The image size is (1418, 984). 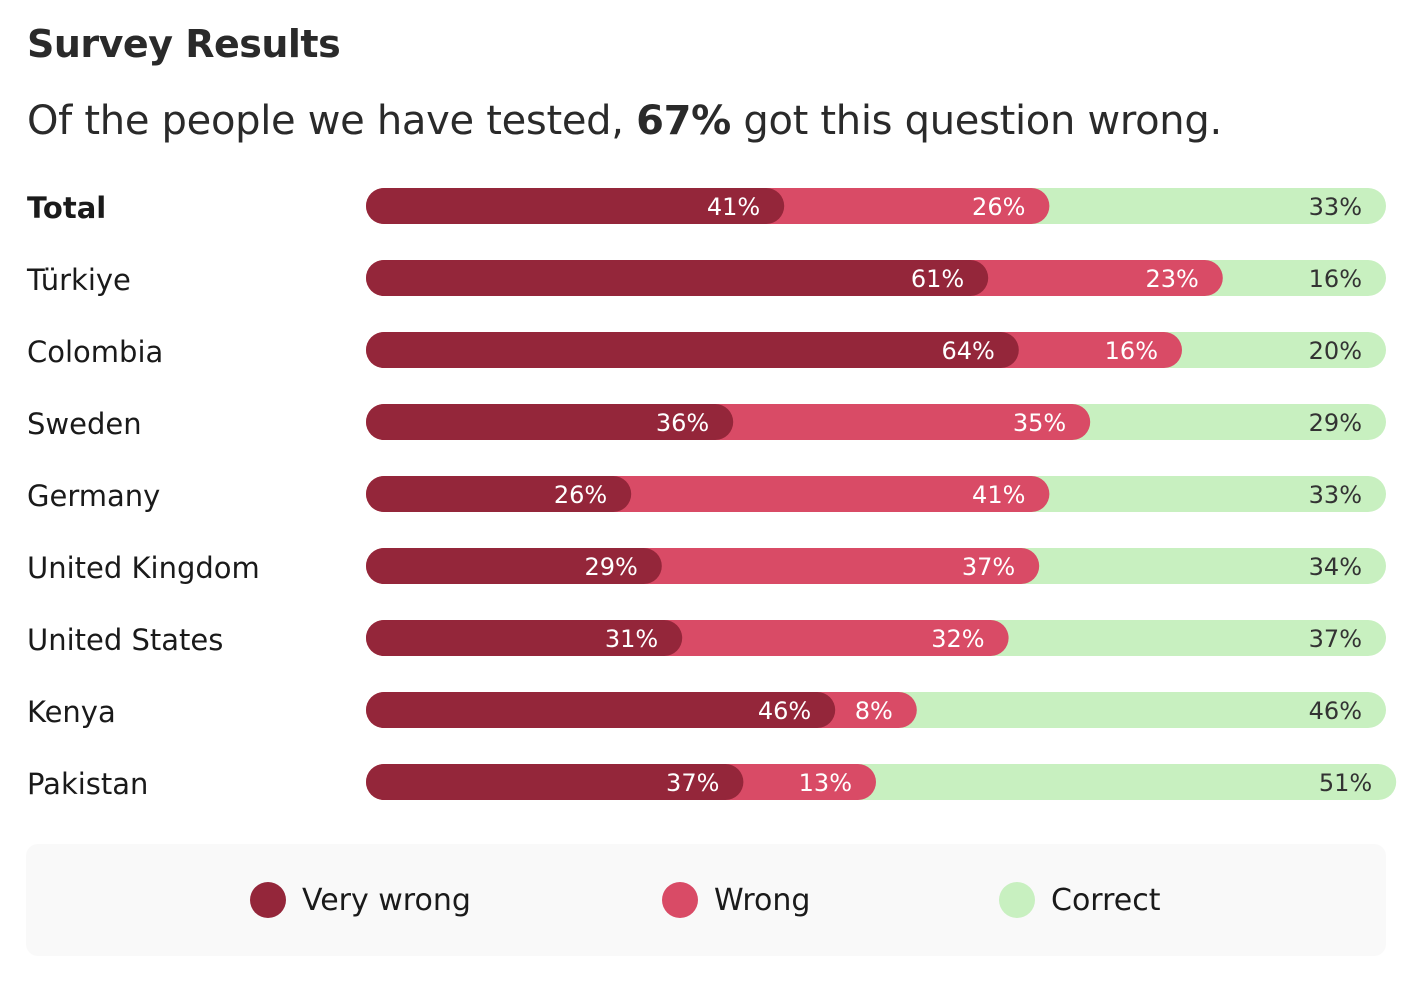 I want to click on subtitle-text-after: got this question wrong., so click(x=976, y=121).